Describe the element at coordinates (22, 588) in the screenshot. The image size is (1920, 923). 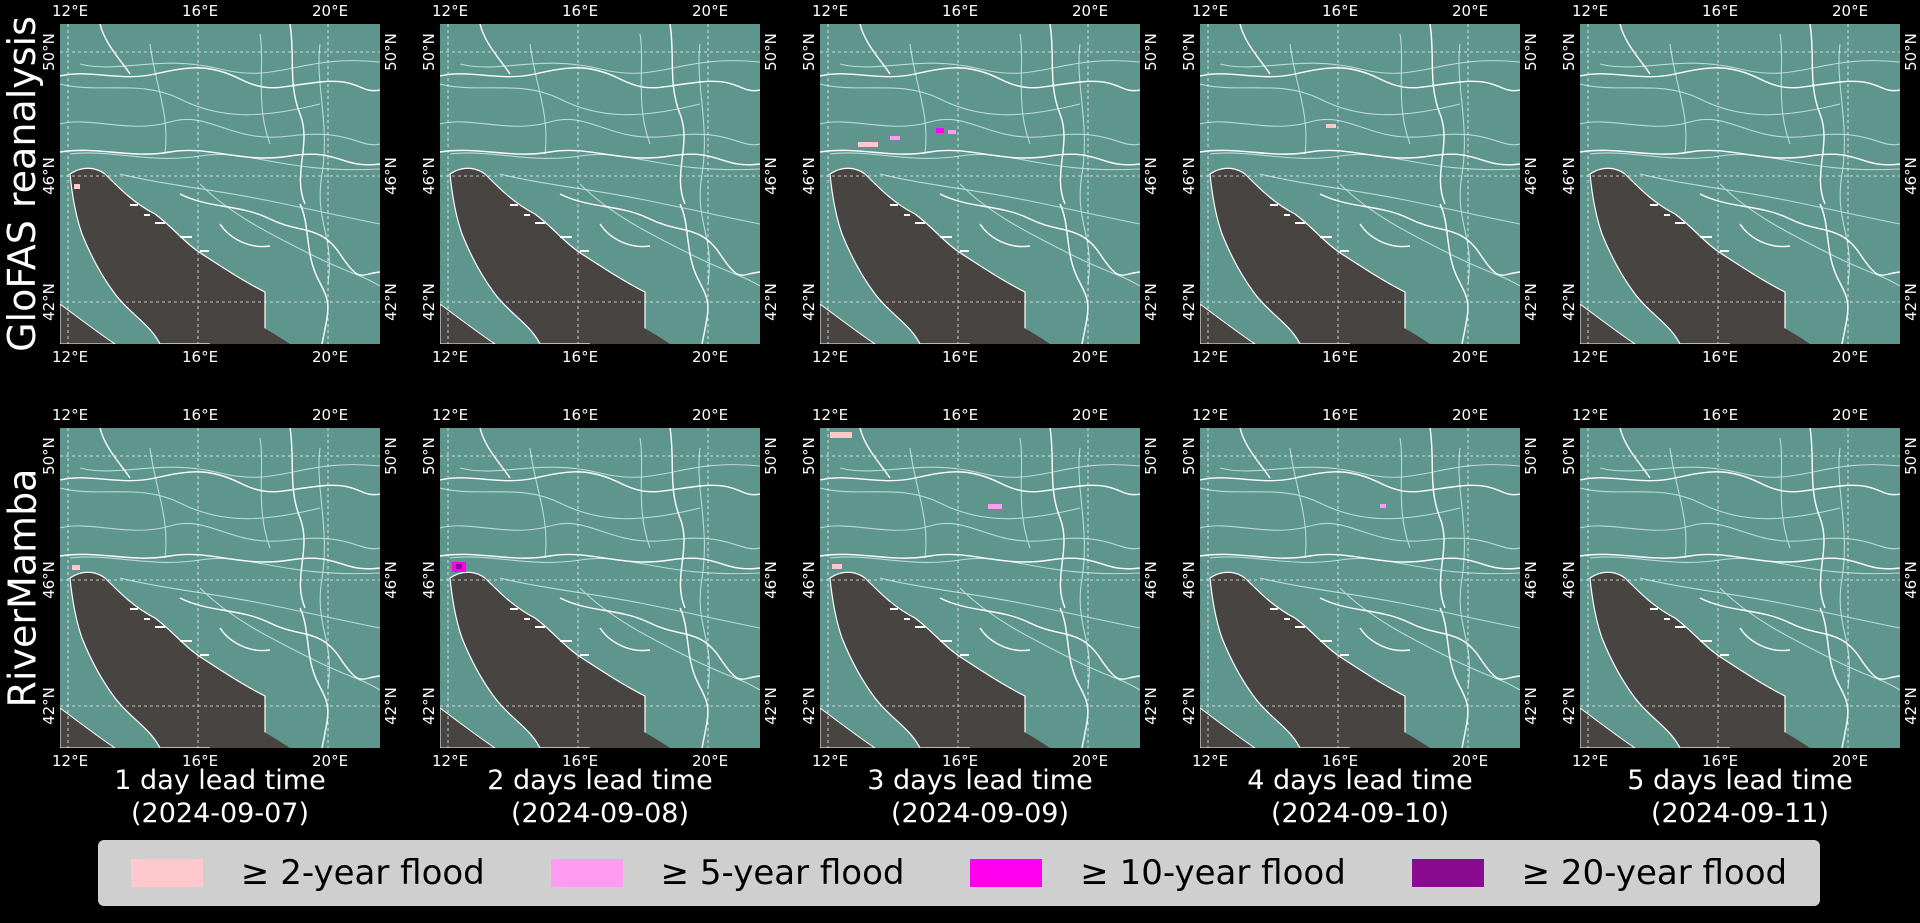
I see `row-label-text: RiverMamba` at that location.